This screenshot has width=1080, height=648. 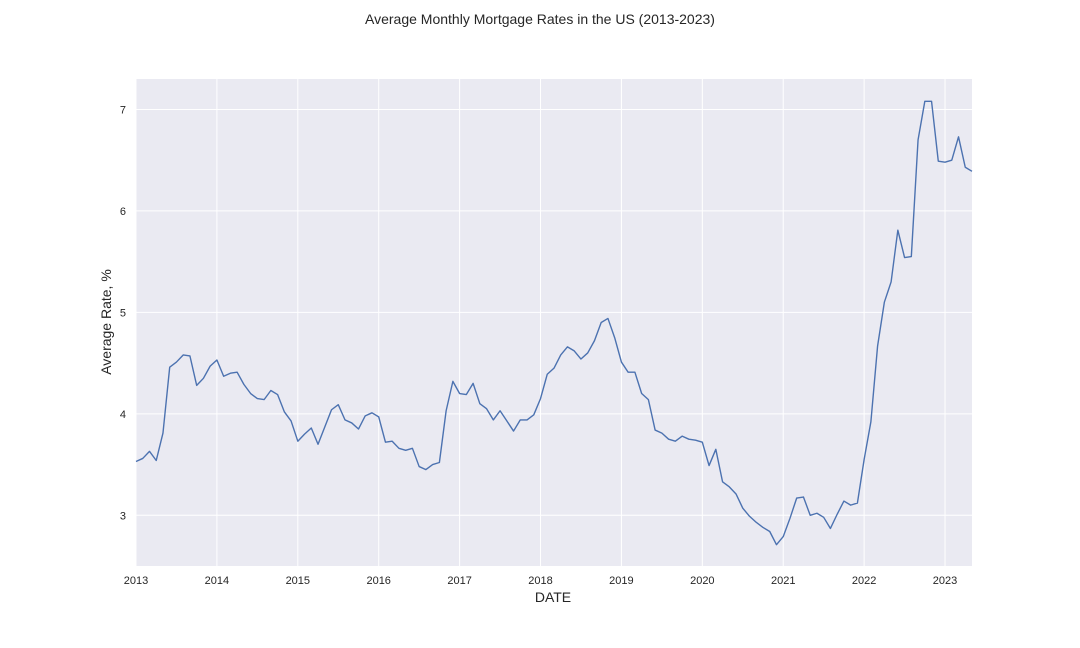 I want to click on x-tick-label: 2016, so click(x=378, y=581).